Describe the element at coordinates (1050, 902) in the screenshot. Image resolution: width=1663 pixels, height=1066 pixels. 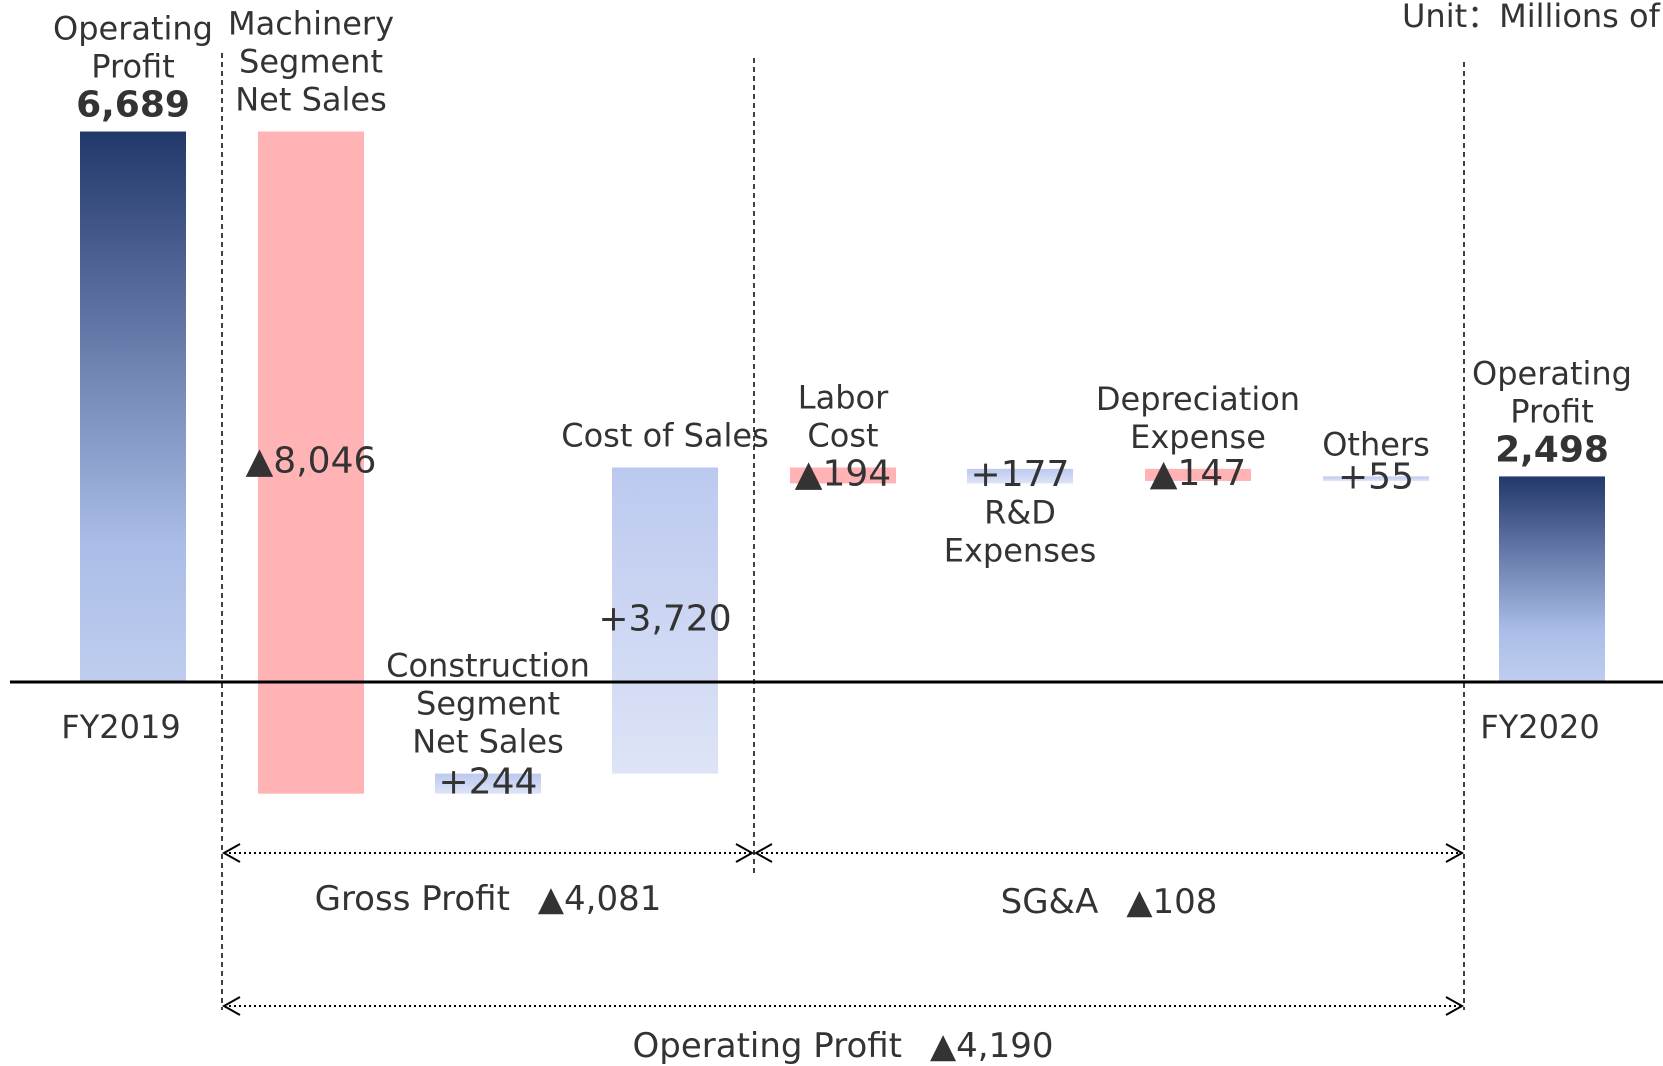
I see `bracket-name: SG&A` at that location.